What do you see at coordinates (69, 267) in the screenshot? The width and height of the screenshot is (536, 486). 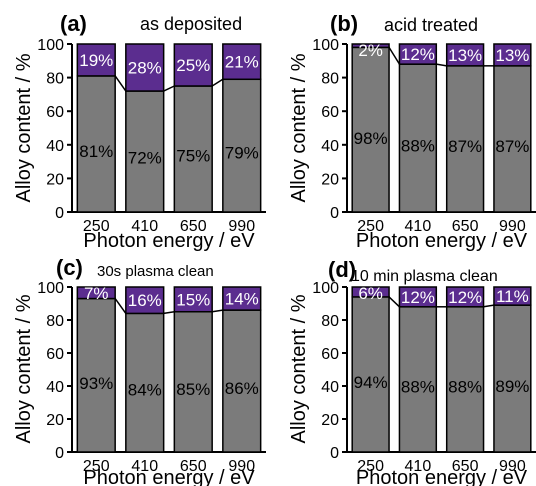 I see `panel-label: (c)` at bounding box center [69, 267].